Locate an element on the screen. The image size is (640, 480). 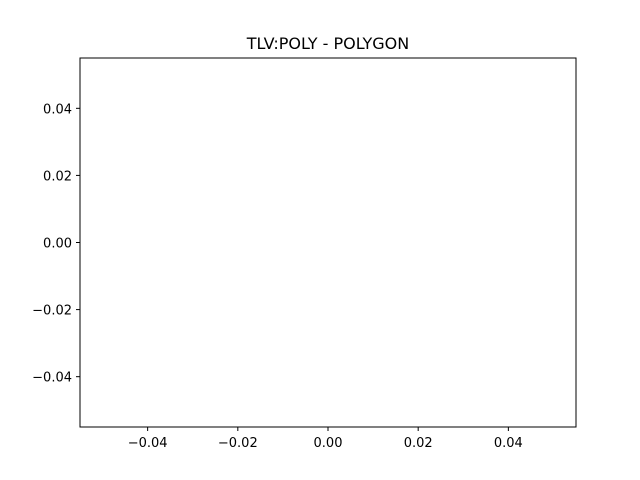
y-tick-label: 0.04 is located at coordinates (57, 109).